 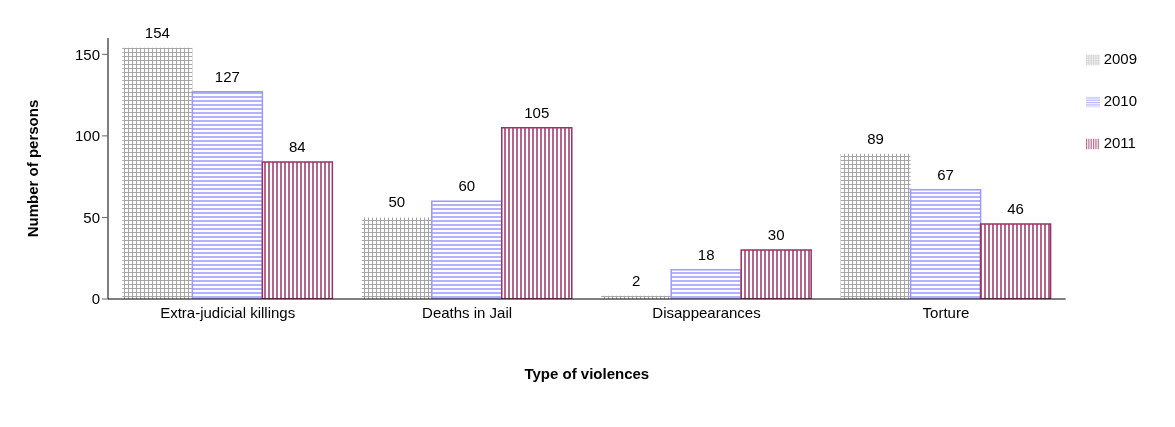 What do you see at coordinates (946, 312) in the screenshot?
I see `x-tick-label: Torture` at bounding box center [946, 312].